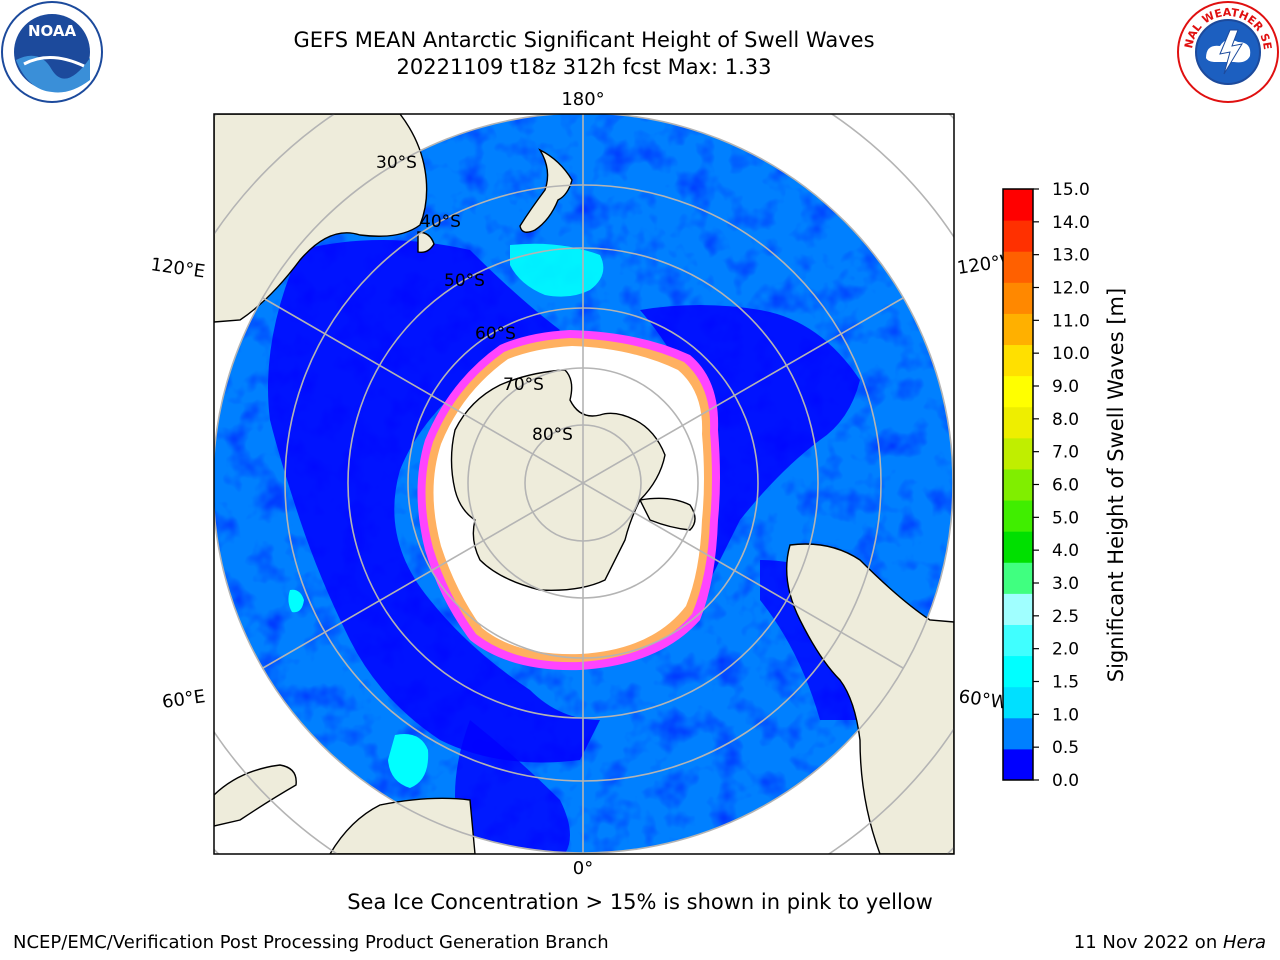 The image size is (1280, 960). Describe the element at coordinates (983, 700) in the screenshot. I see `lon-label-60w: 60°W` at that location.